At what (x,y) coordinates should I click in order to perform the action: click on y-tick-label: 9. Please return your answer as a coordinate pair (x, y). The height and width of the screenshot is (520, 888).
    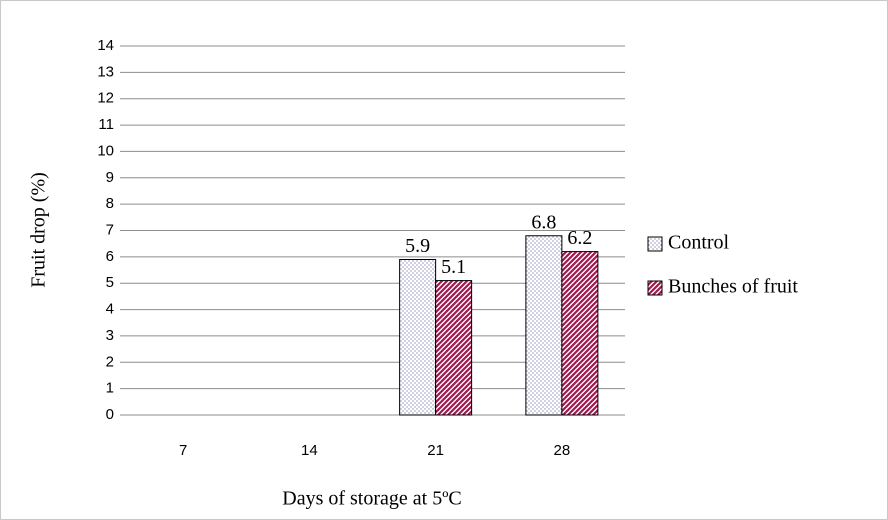
    Looking at the image, I should click on (110, 177).